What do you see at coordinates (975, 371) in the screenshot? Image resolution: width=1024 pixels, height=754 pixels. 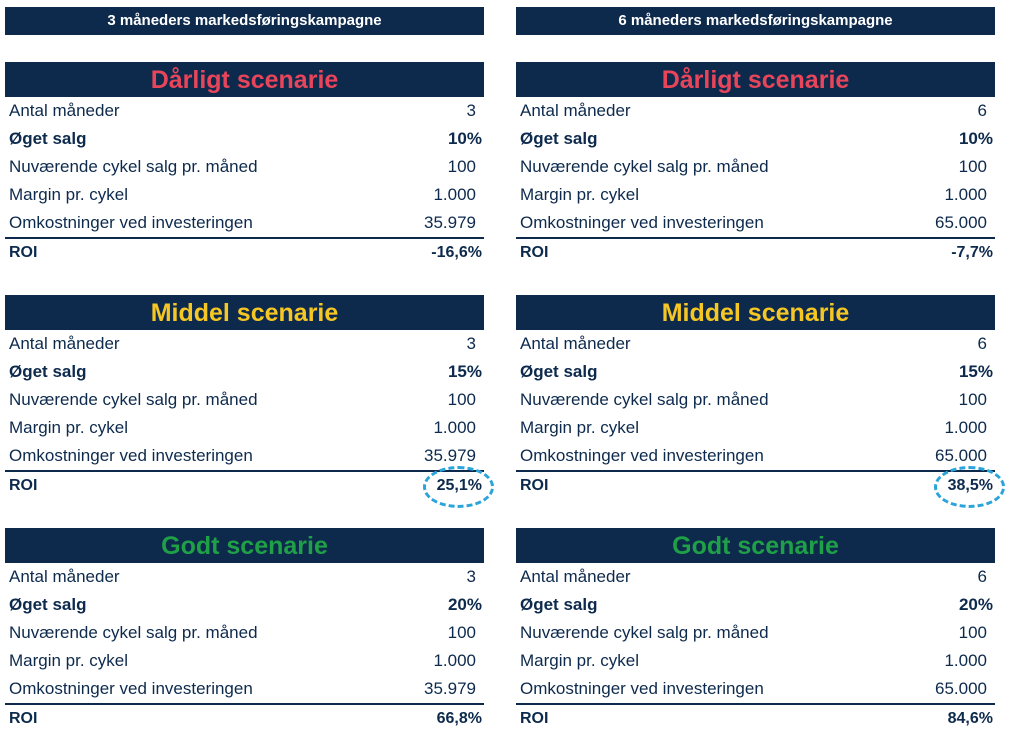 I see `row-value: 15%` at bounding box center [975, 371].